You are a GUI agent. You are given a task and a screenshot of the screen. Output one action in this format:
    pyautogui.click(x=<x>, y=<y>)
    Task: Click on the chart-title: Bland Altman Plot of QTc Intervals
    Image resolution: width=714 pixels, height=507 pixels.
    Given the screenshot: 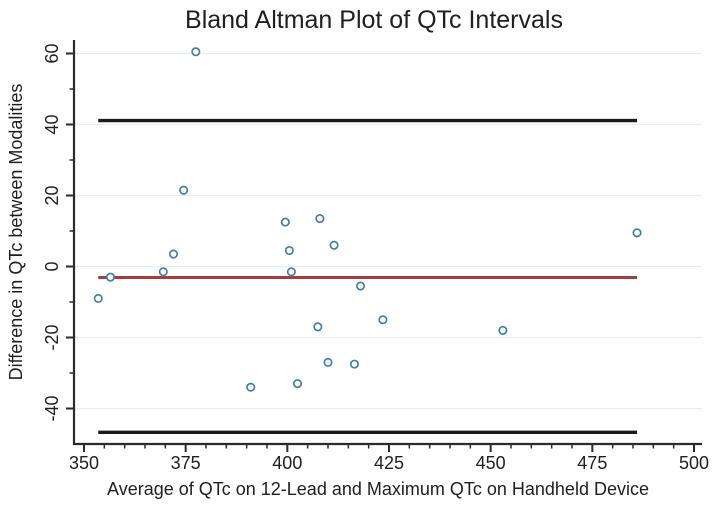 What is the action you would take?
    pyautogui.click(x=374, y=20)
    